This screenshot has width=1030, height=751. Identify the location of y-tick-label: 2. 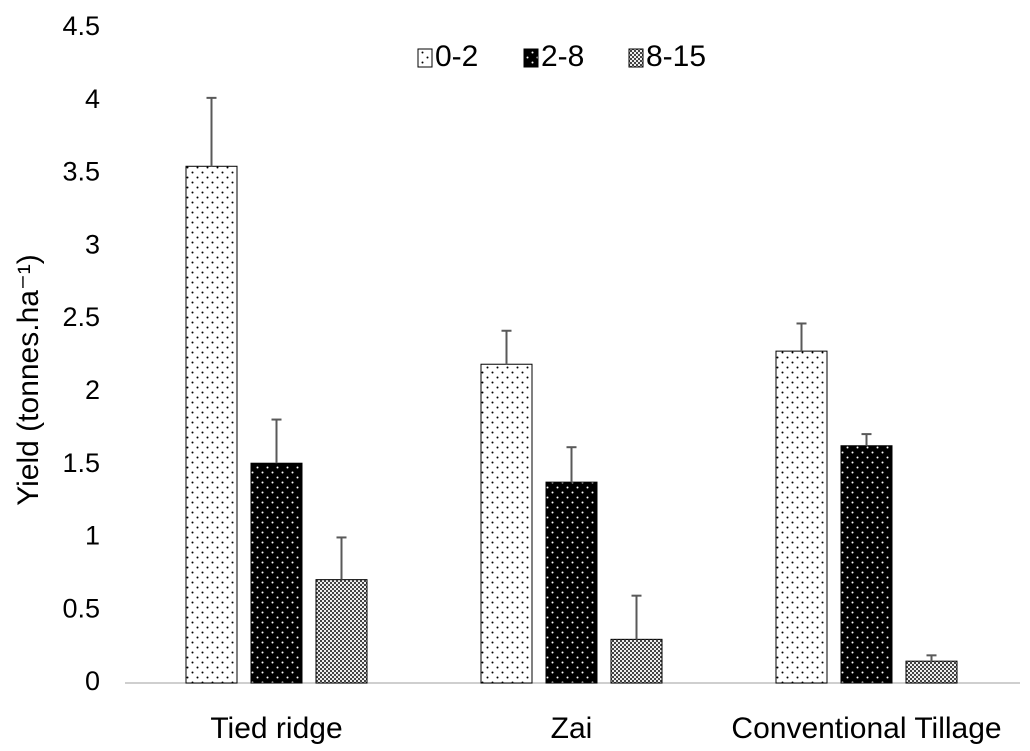
(92, 390).